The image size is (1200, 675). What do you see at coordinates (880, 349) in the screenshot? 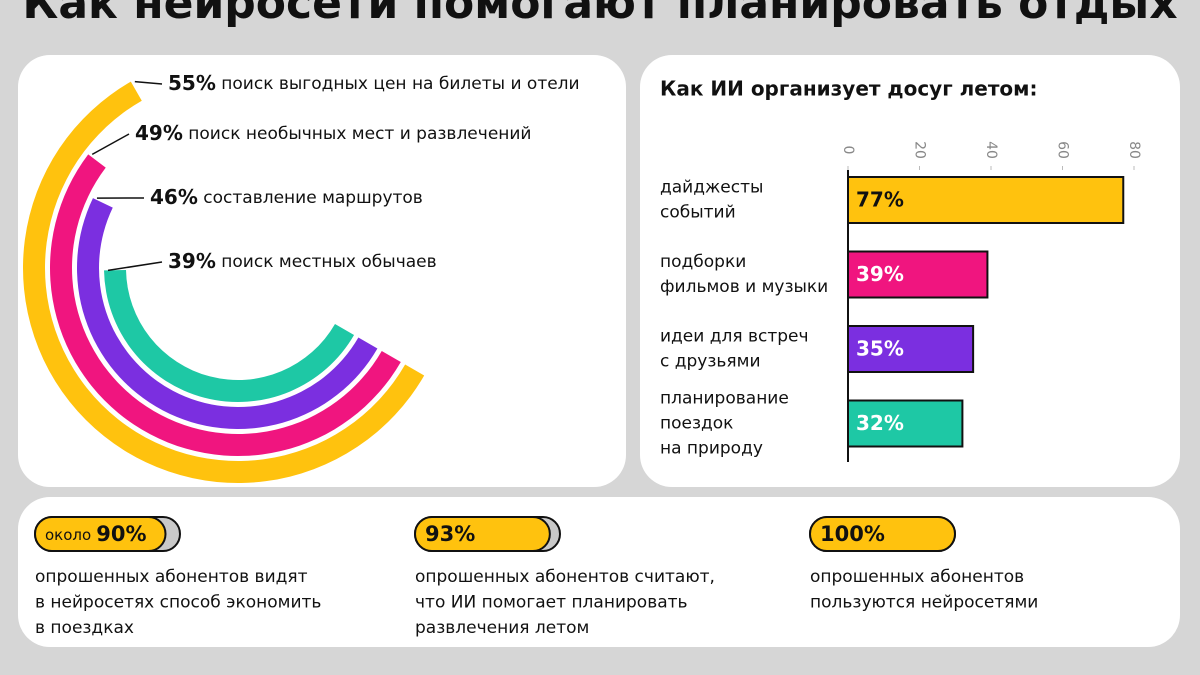
I see `value-label: 35%` at bounding box center [880, 349].